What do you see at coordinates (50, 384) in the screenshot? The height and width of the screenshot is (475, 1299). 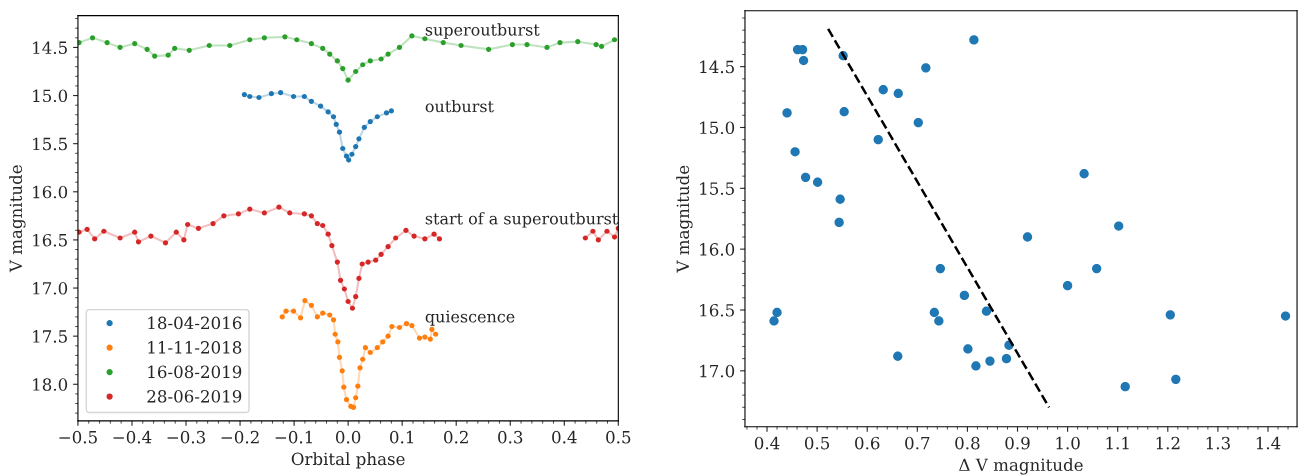 I see `y-tick-label: 18.0` at bounding box center [50, 384].